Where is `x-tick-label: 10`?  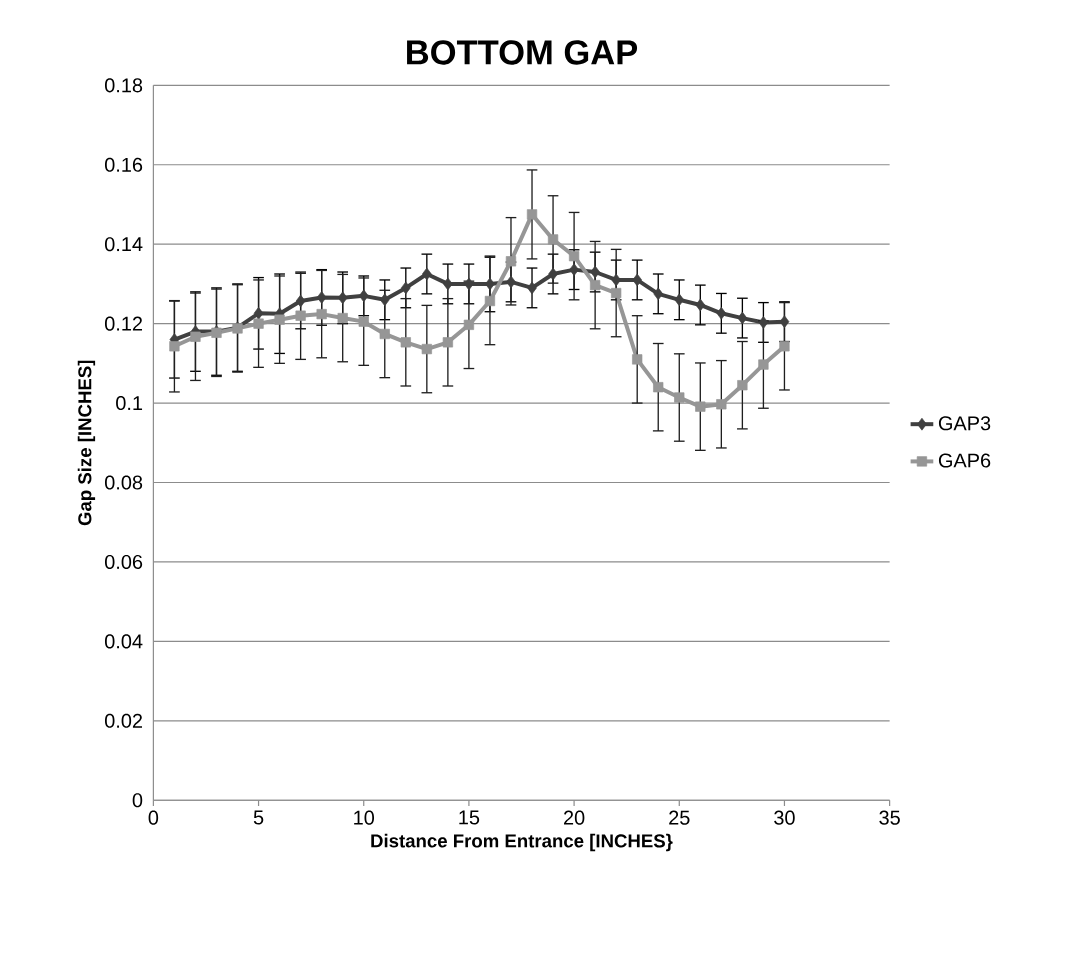 x-tick-label: 10 is located at coordinates (364, 817).